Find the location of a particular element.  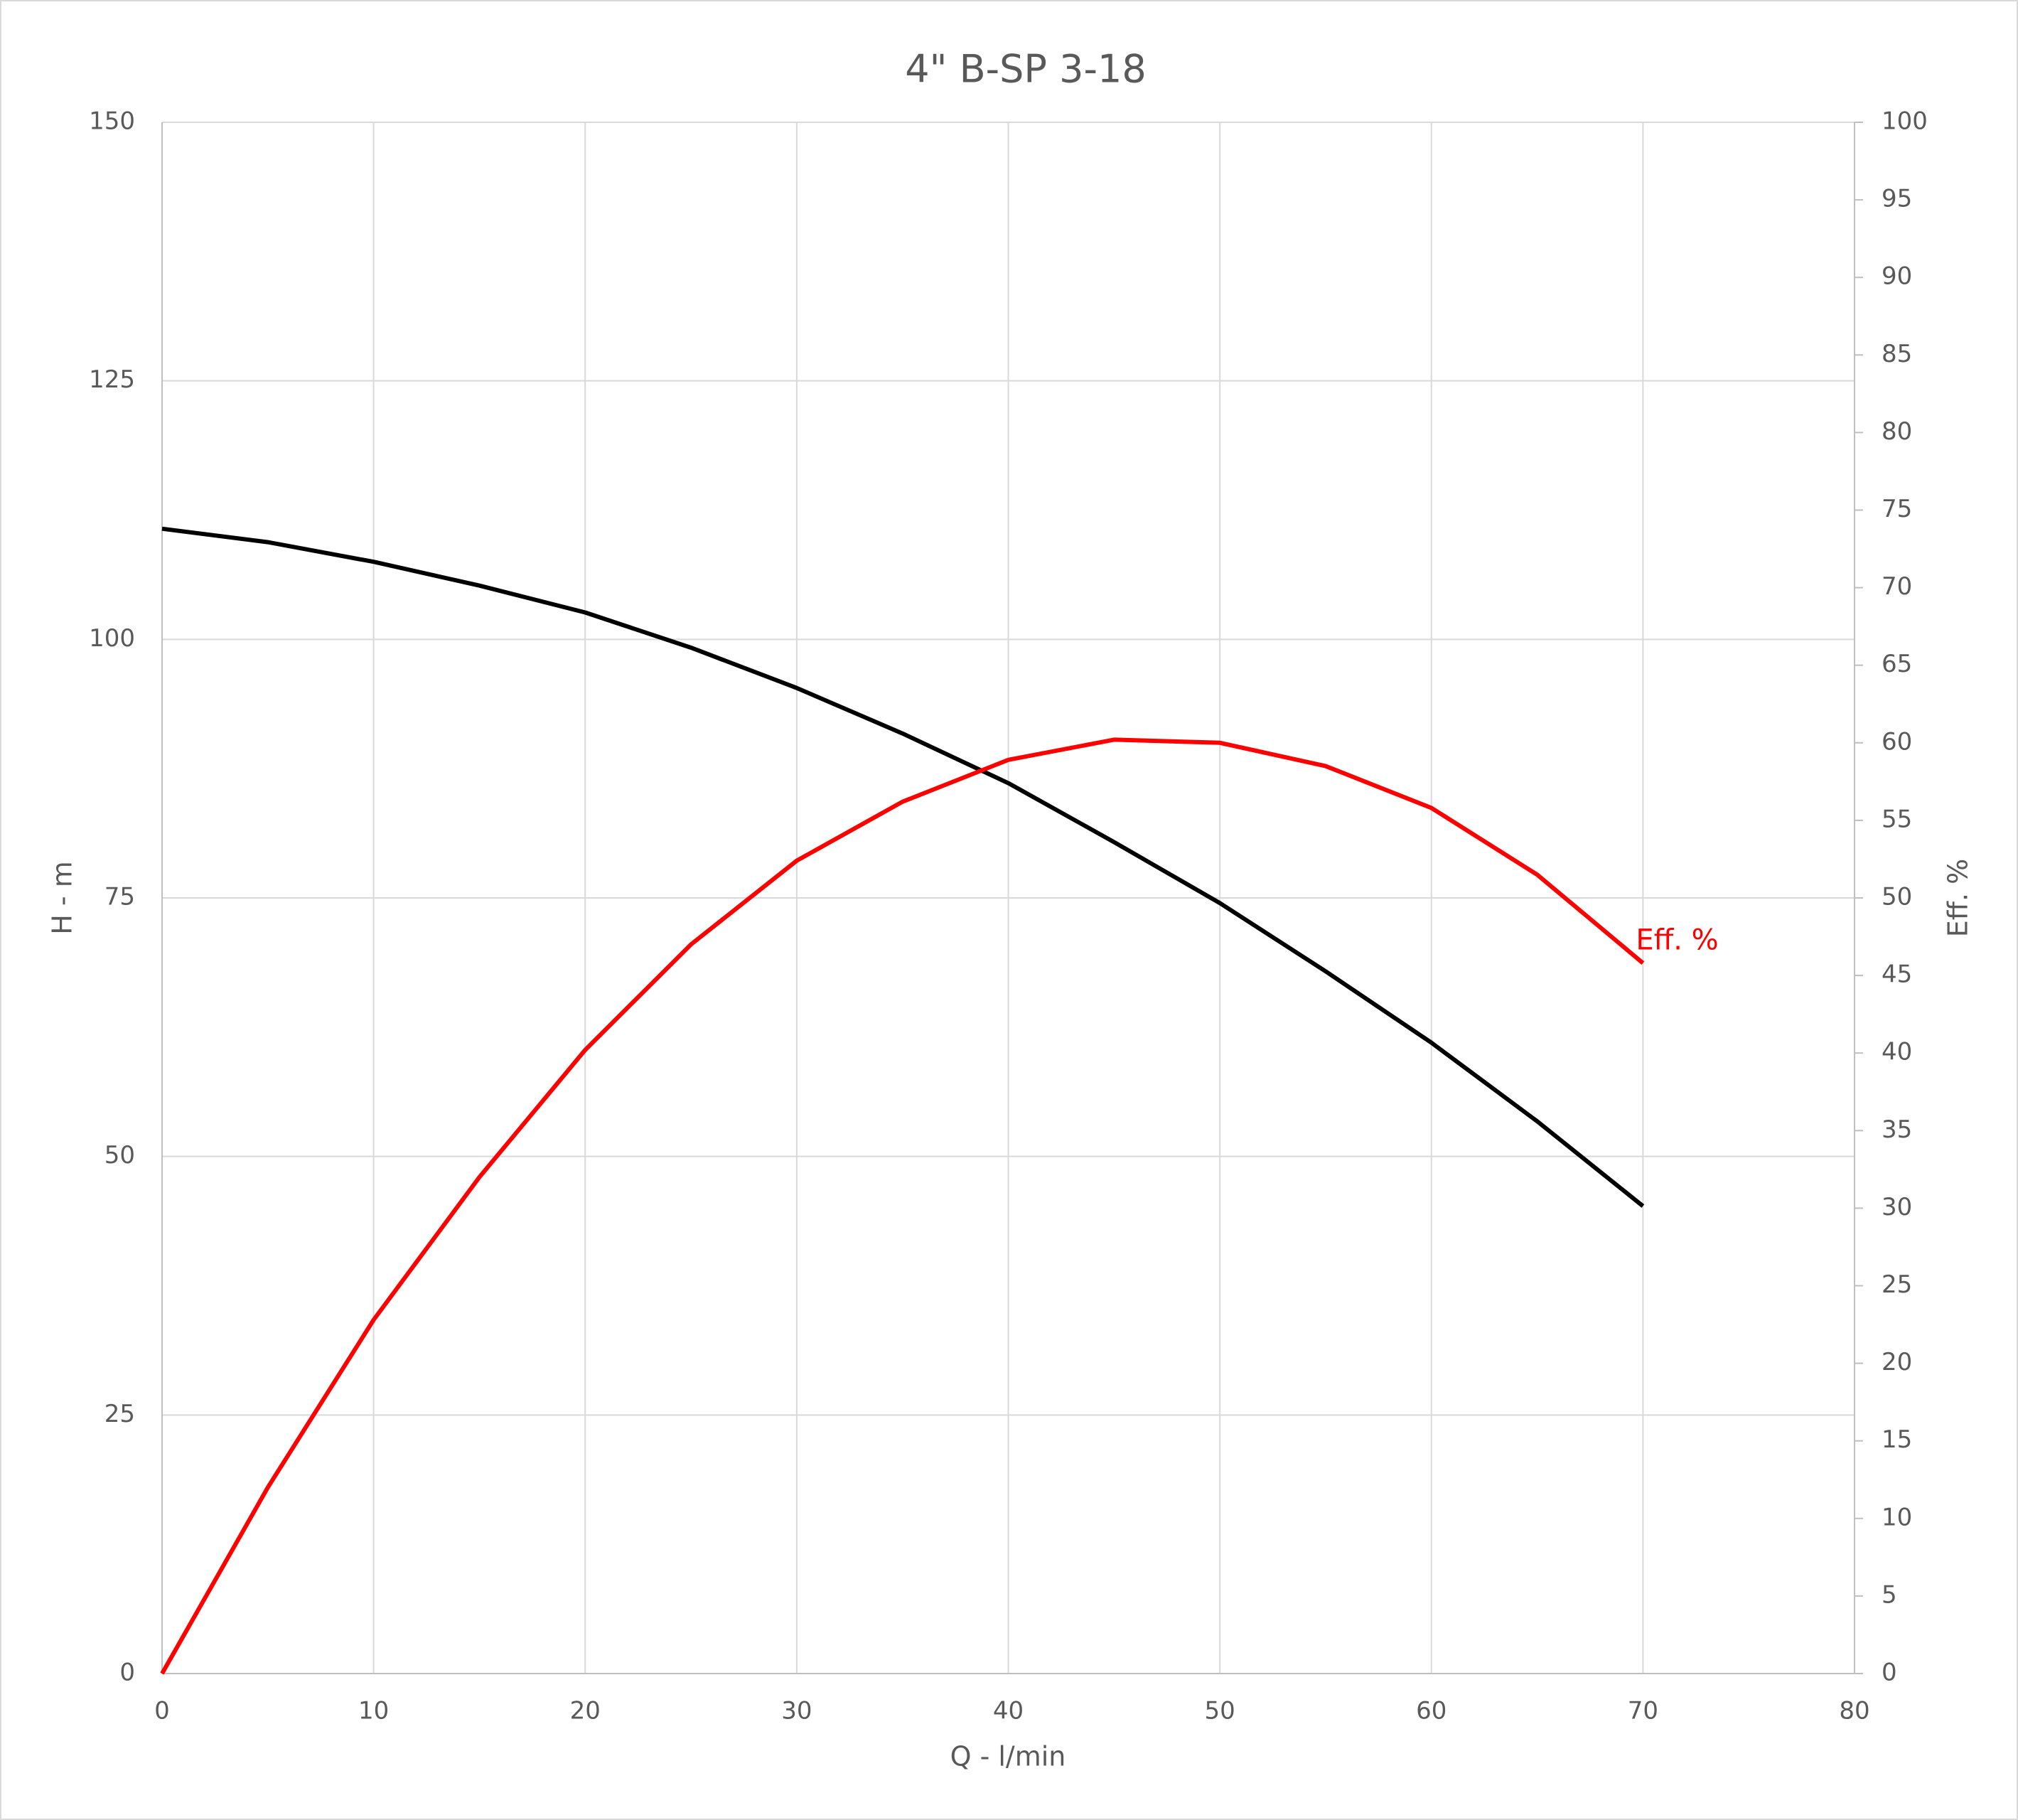

y2-tick-label: 75 is located at coordinates (1897, 509).